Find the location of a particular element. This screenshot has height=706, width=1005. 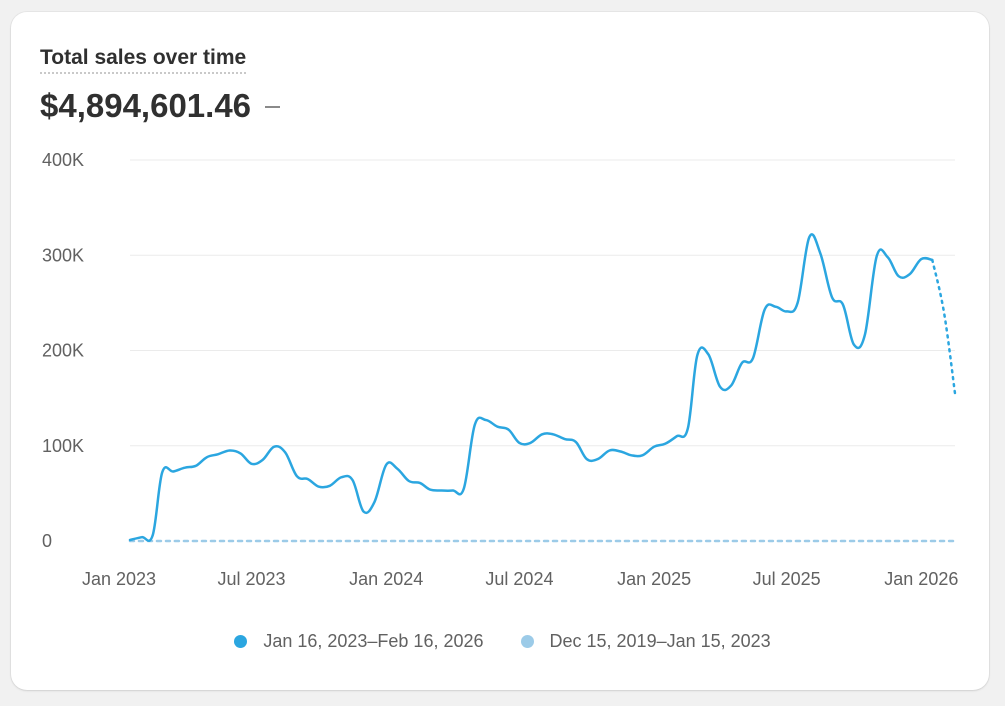

x-tick-label: Jan 2024 is located at coordinates (386, 579).